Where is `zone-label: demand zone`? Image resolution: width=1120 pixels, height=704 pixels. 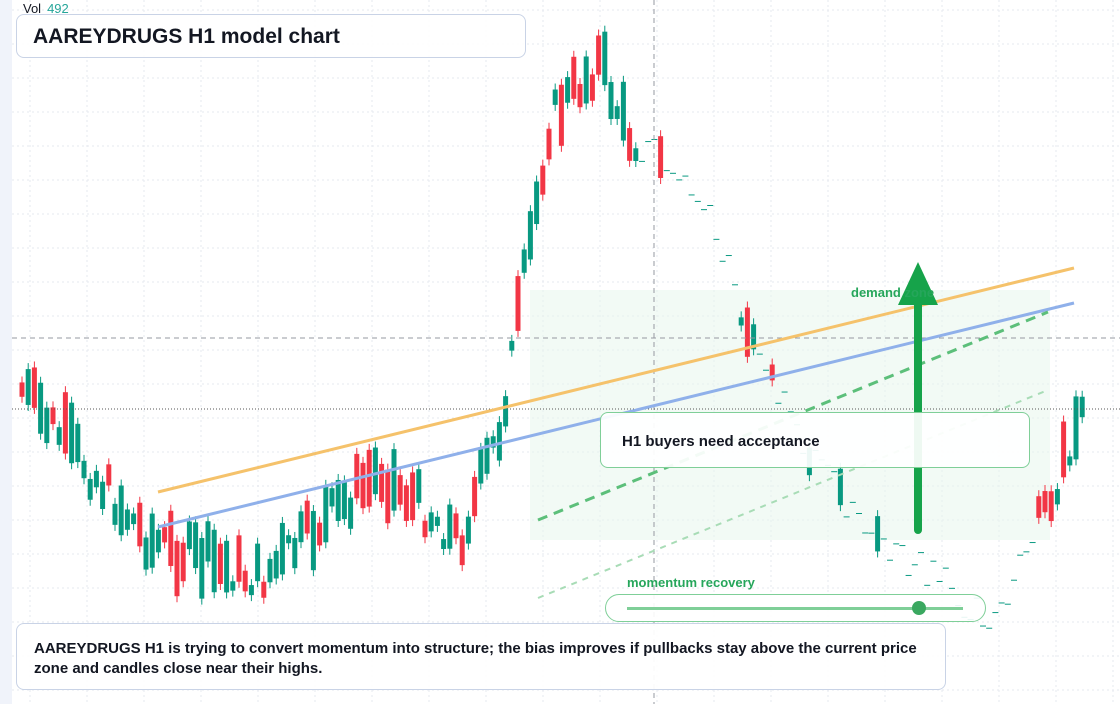
zone-label: demand zone is located at coordinates (893, 292).